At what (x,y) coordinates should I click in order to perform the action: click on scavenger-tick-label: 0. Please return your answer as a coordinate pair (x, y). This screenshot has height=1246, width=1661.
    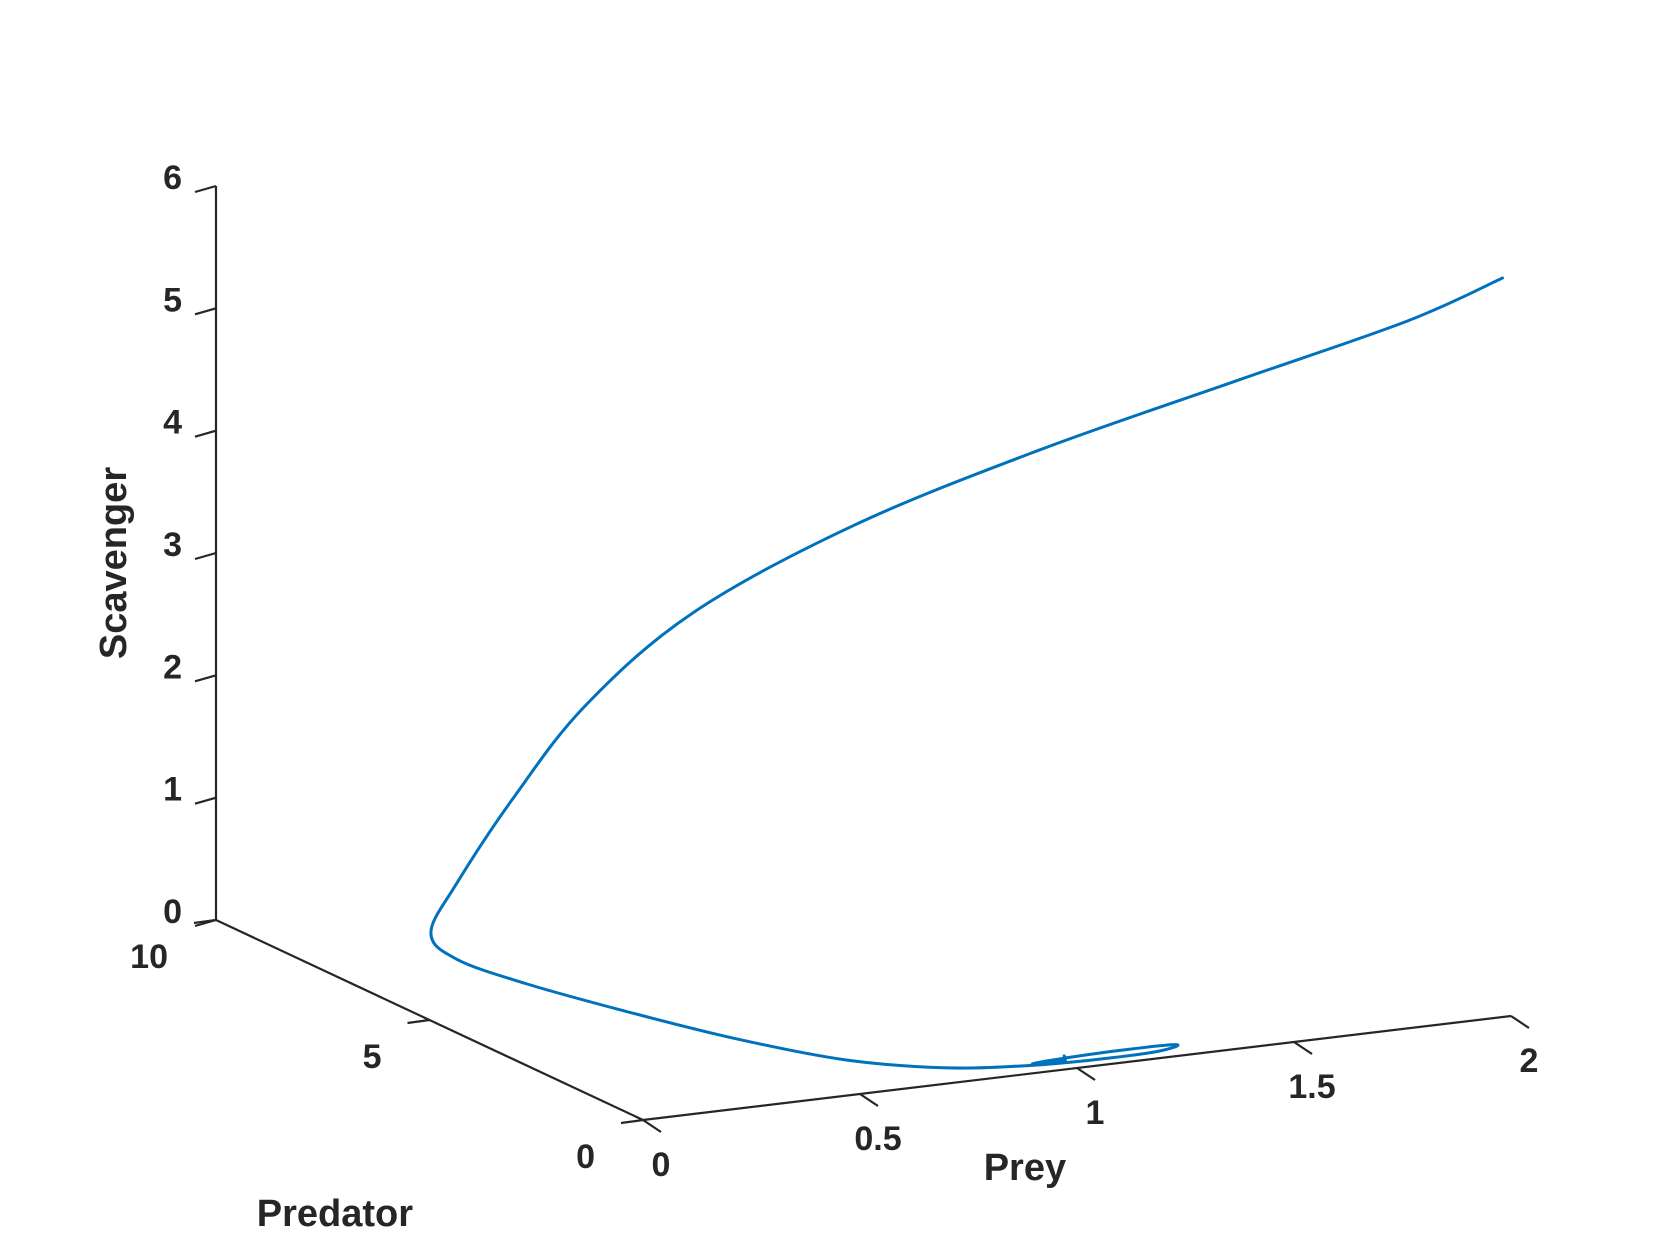
    Looking at the image, I should click on (172, 912).